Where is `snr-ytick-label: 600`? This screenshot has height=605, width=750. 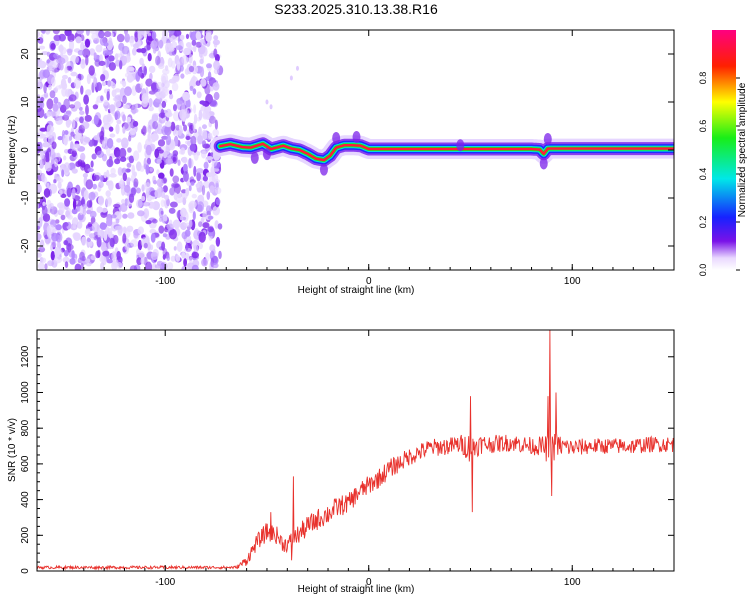
snr-ytick-label: 600 is located at coordinates (25, 463).